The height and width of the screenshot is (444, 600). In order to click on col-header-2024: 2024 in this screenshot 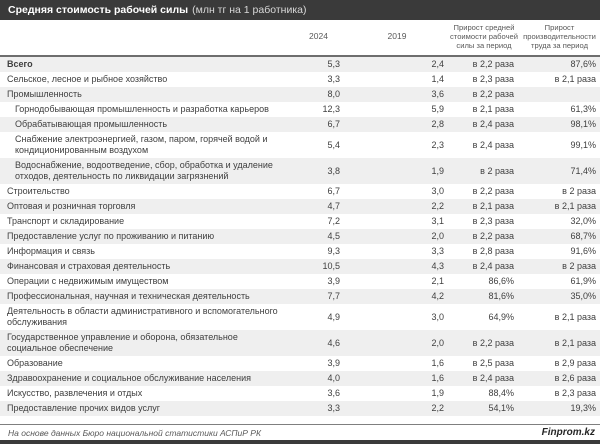, I will do `click(318, 38)`.